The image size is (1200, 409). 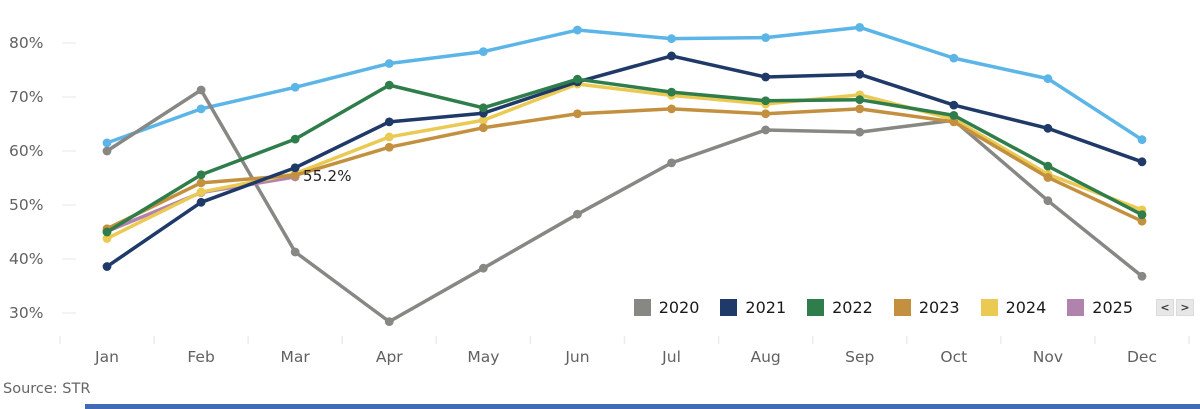 I want to click on data-point-2021-Oct, so click(x=954, y=105).